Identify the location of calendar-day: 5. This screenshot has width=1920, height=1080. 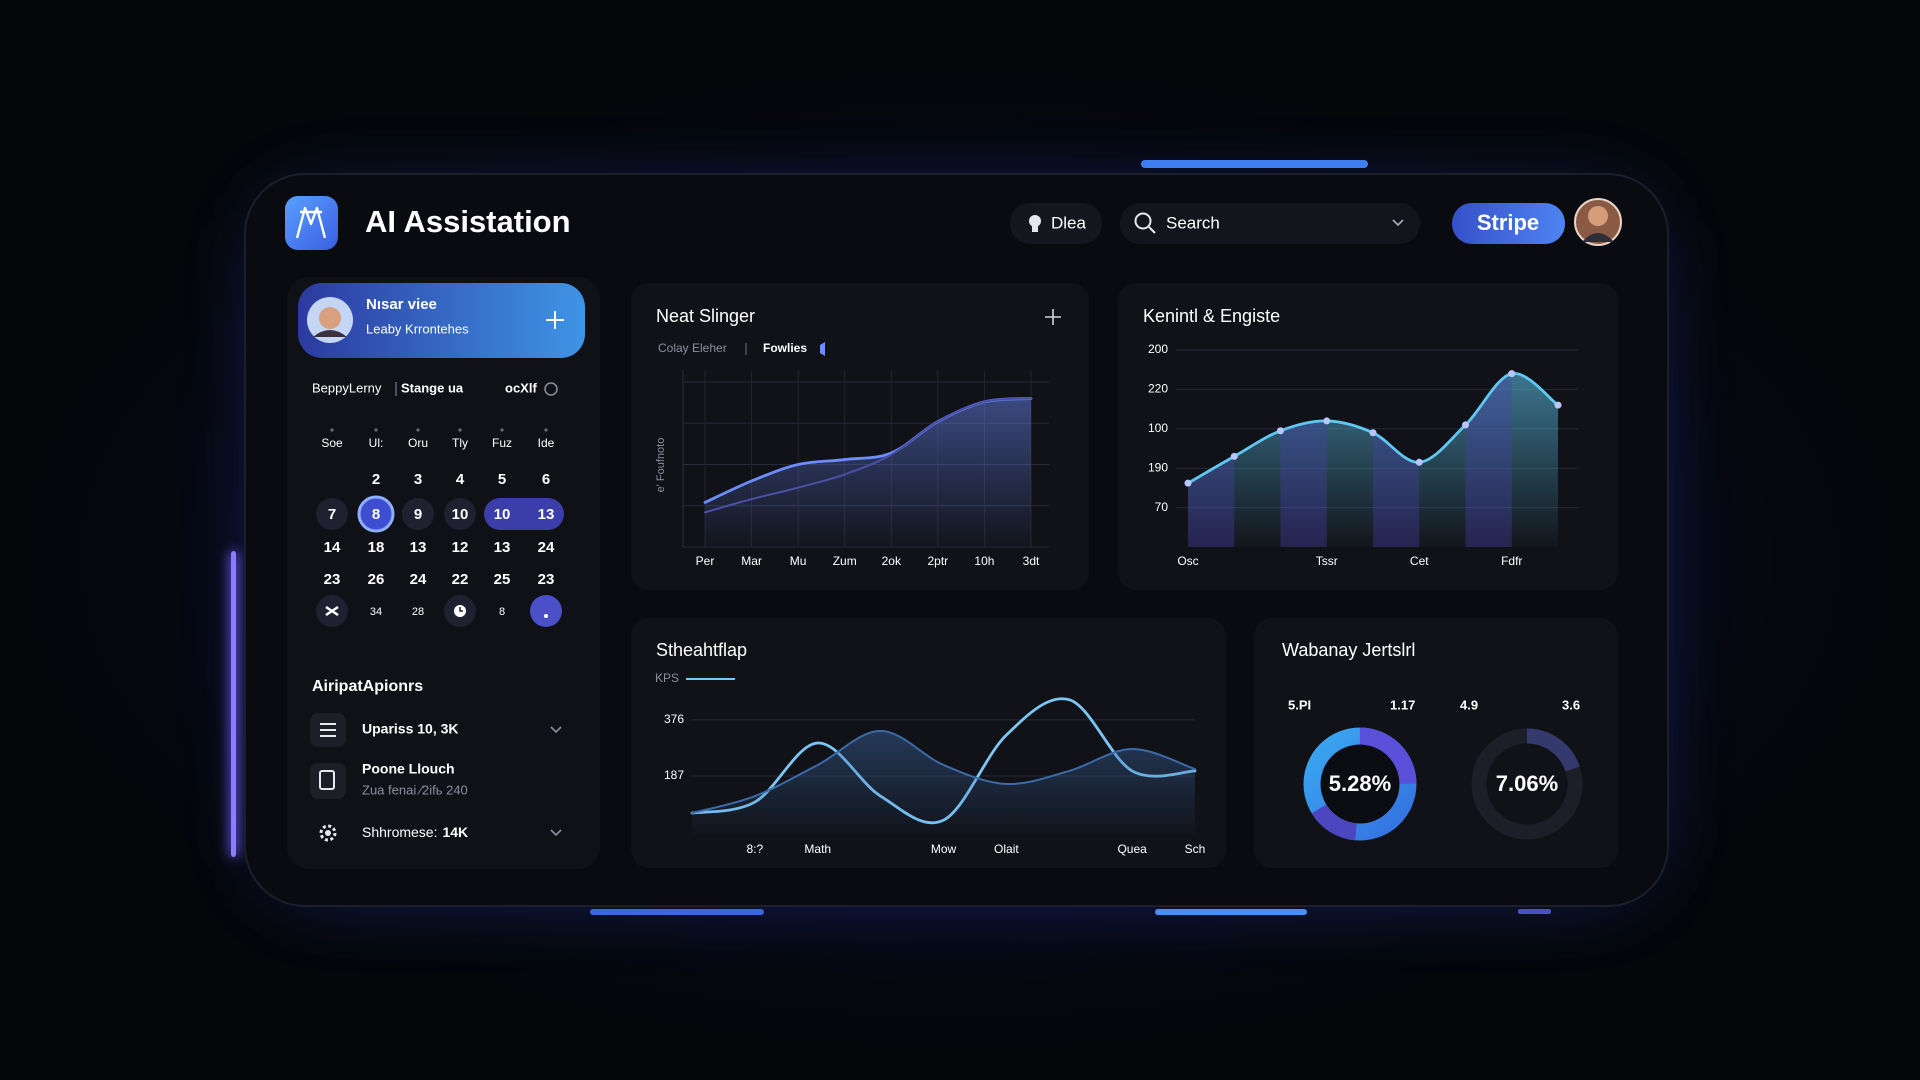
(502, 479).